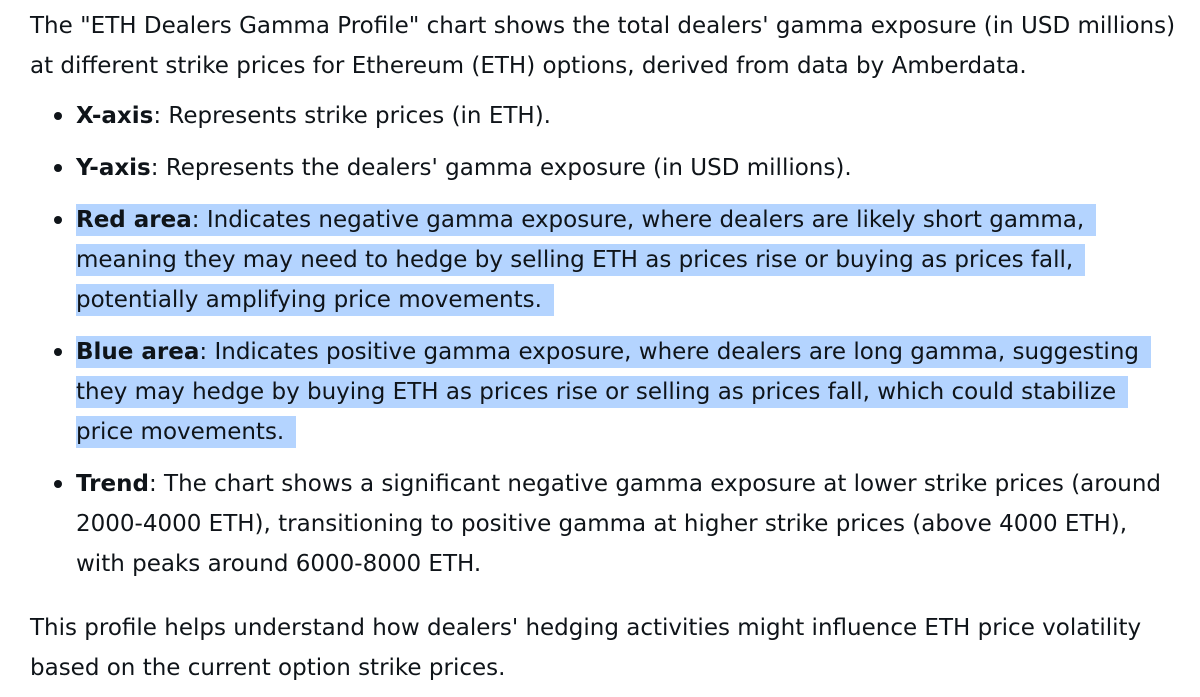 The image size is (1200, 697). I want to click on bullet-term: Red area, so click(134, 220).